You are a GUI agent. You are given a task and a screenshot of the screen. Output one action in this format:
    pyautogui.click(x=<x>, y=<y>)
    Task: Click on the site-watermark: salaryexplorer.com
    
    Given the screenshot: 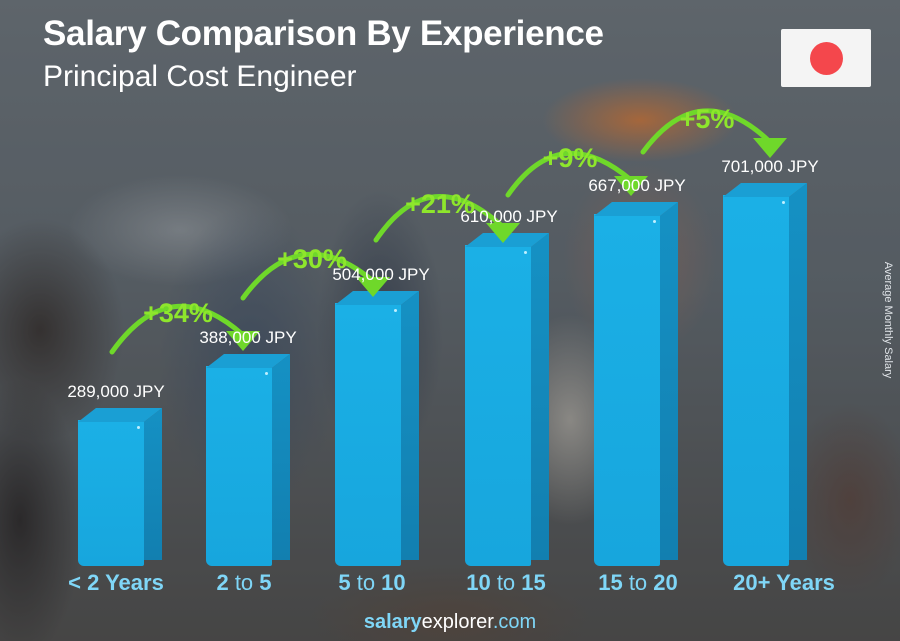 What is the action you would take?
    pyautogui.click(x=450, y=622)
    